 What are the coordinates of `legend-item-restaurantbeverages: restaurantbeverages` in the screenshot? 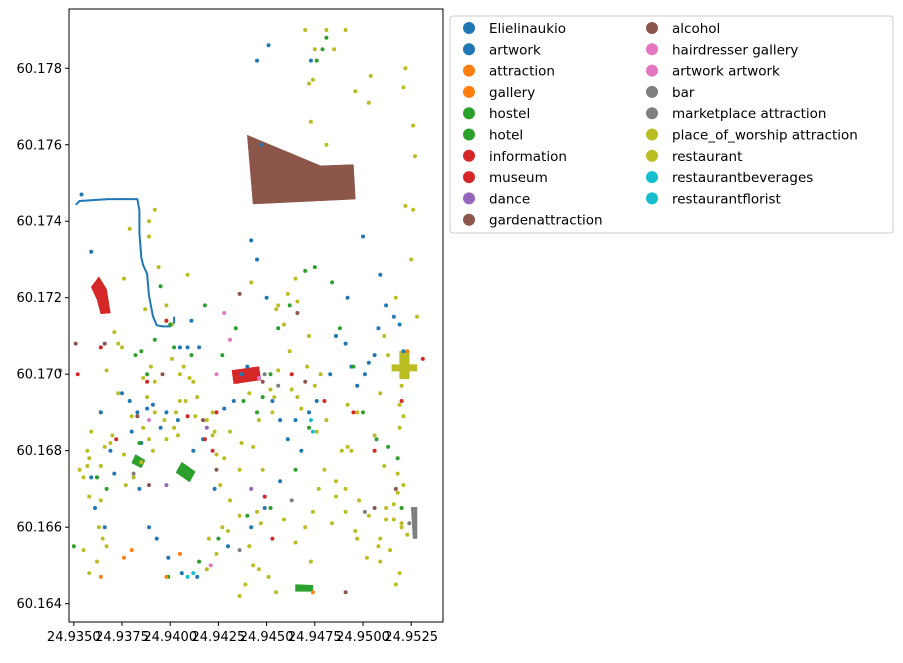 It's located at (729, 178).